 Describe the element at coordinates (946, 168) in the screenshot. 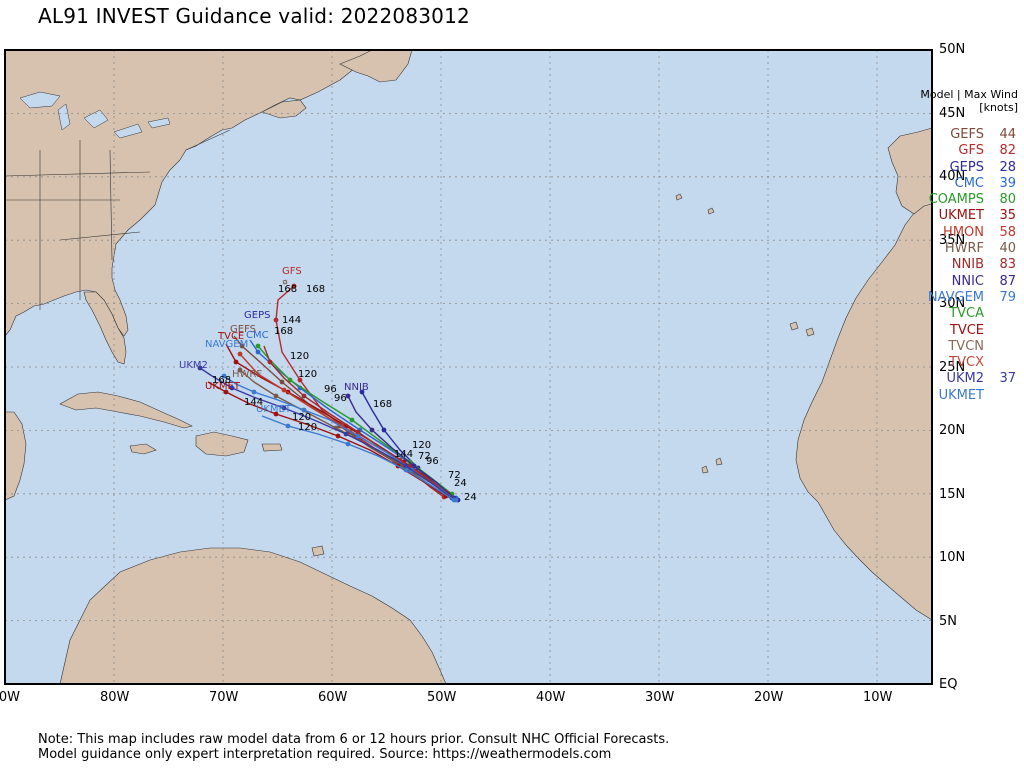

I see `legend-row-geps: GEPS 28` at that location.